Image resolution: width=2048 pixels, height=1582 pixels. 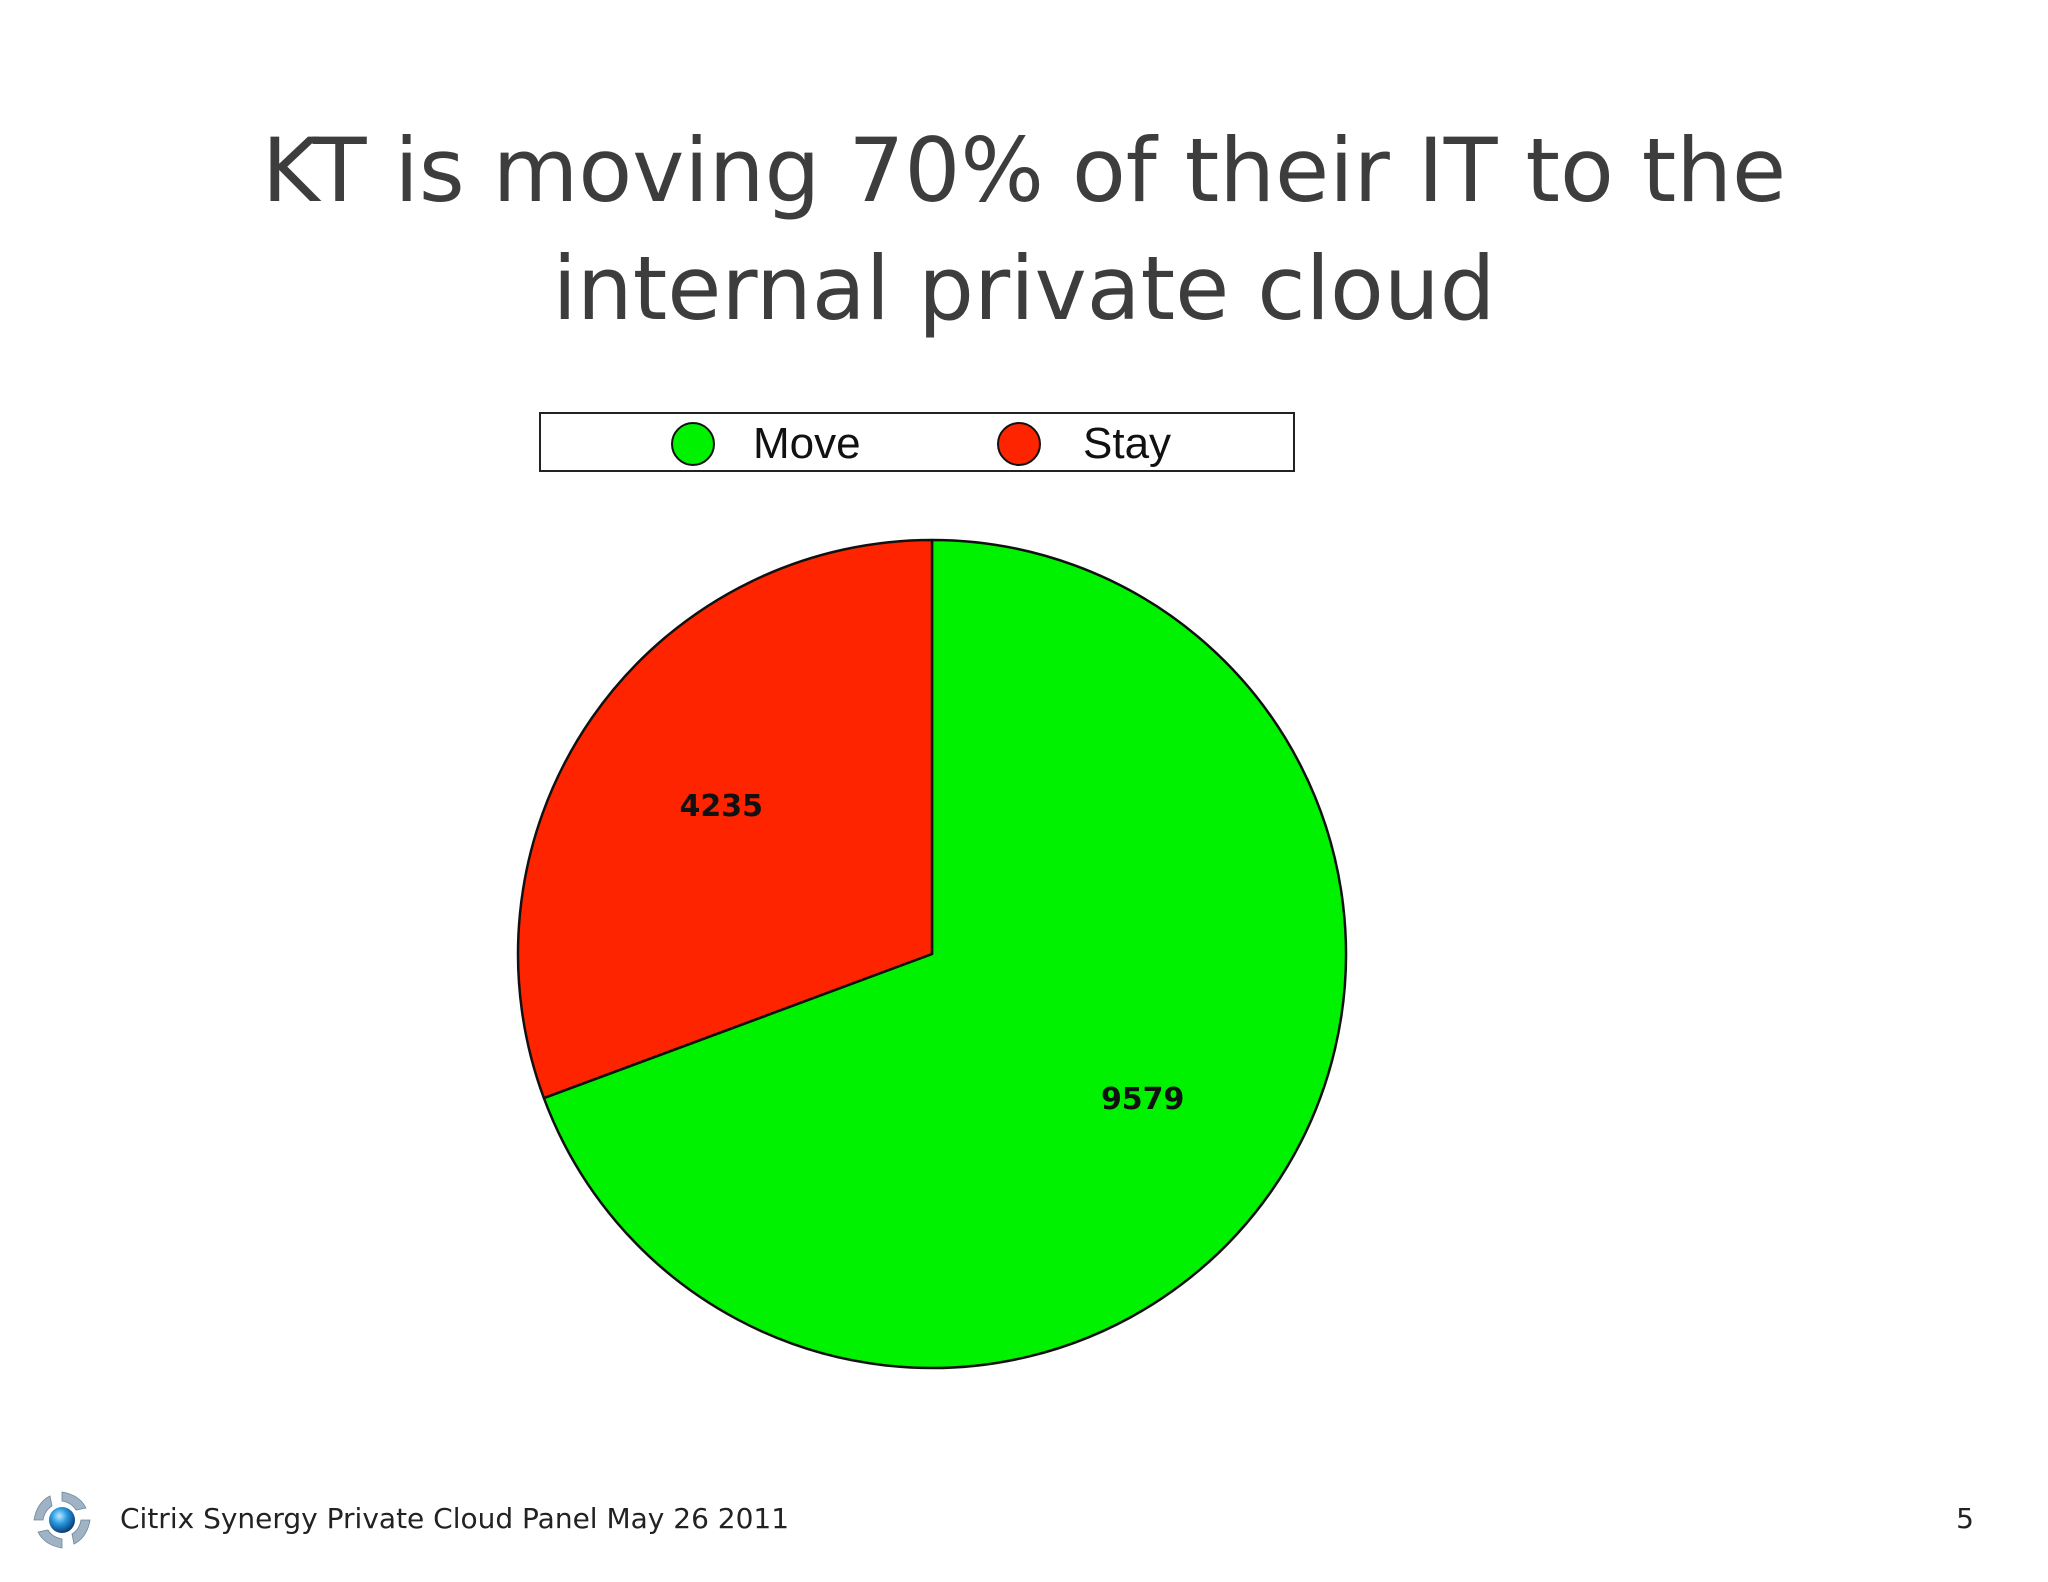 I want to click on pie-label-stay: 4235, so click(x=722, y=806).